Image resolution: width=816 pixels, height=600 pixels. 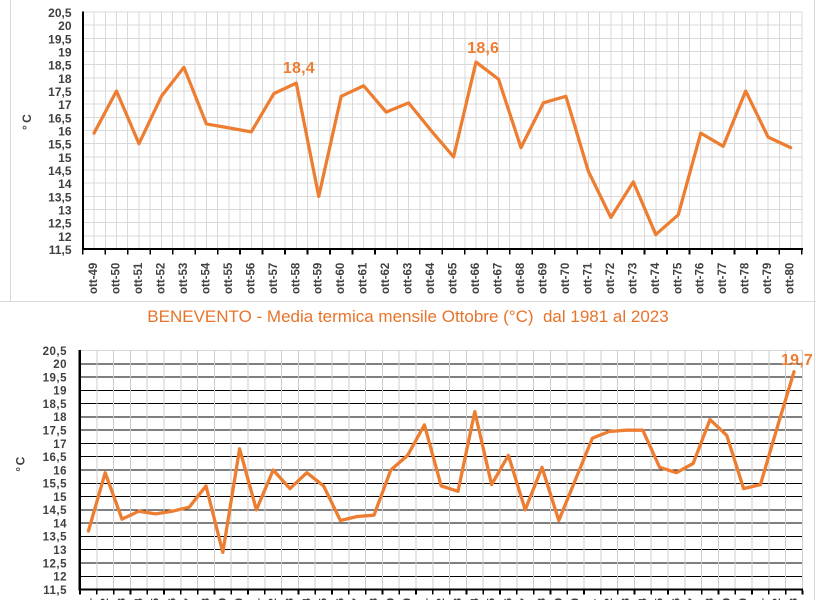 I want to click on svg-text: ott-92, so click(x=273, y=599).